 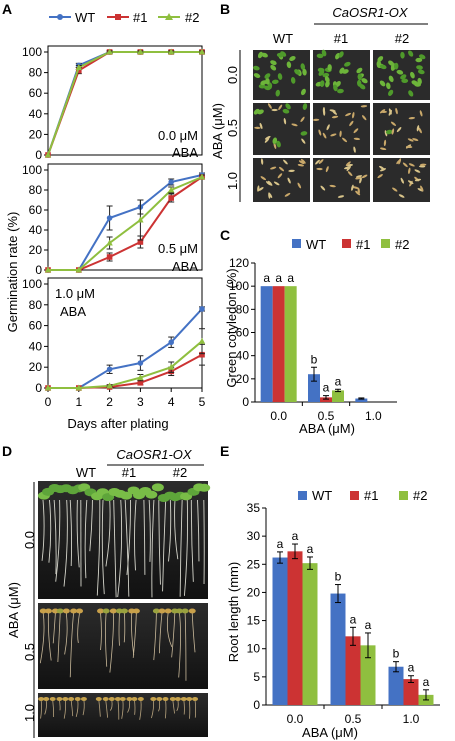 What do you see at coordinates (178, 135) in the screenshot?
I see `panel-A-cond0-line1: 0.0 μM` at bounding box center [178, 135].